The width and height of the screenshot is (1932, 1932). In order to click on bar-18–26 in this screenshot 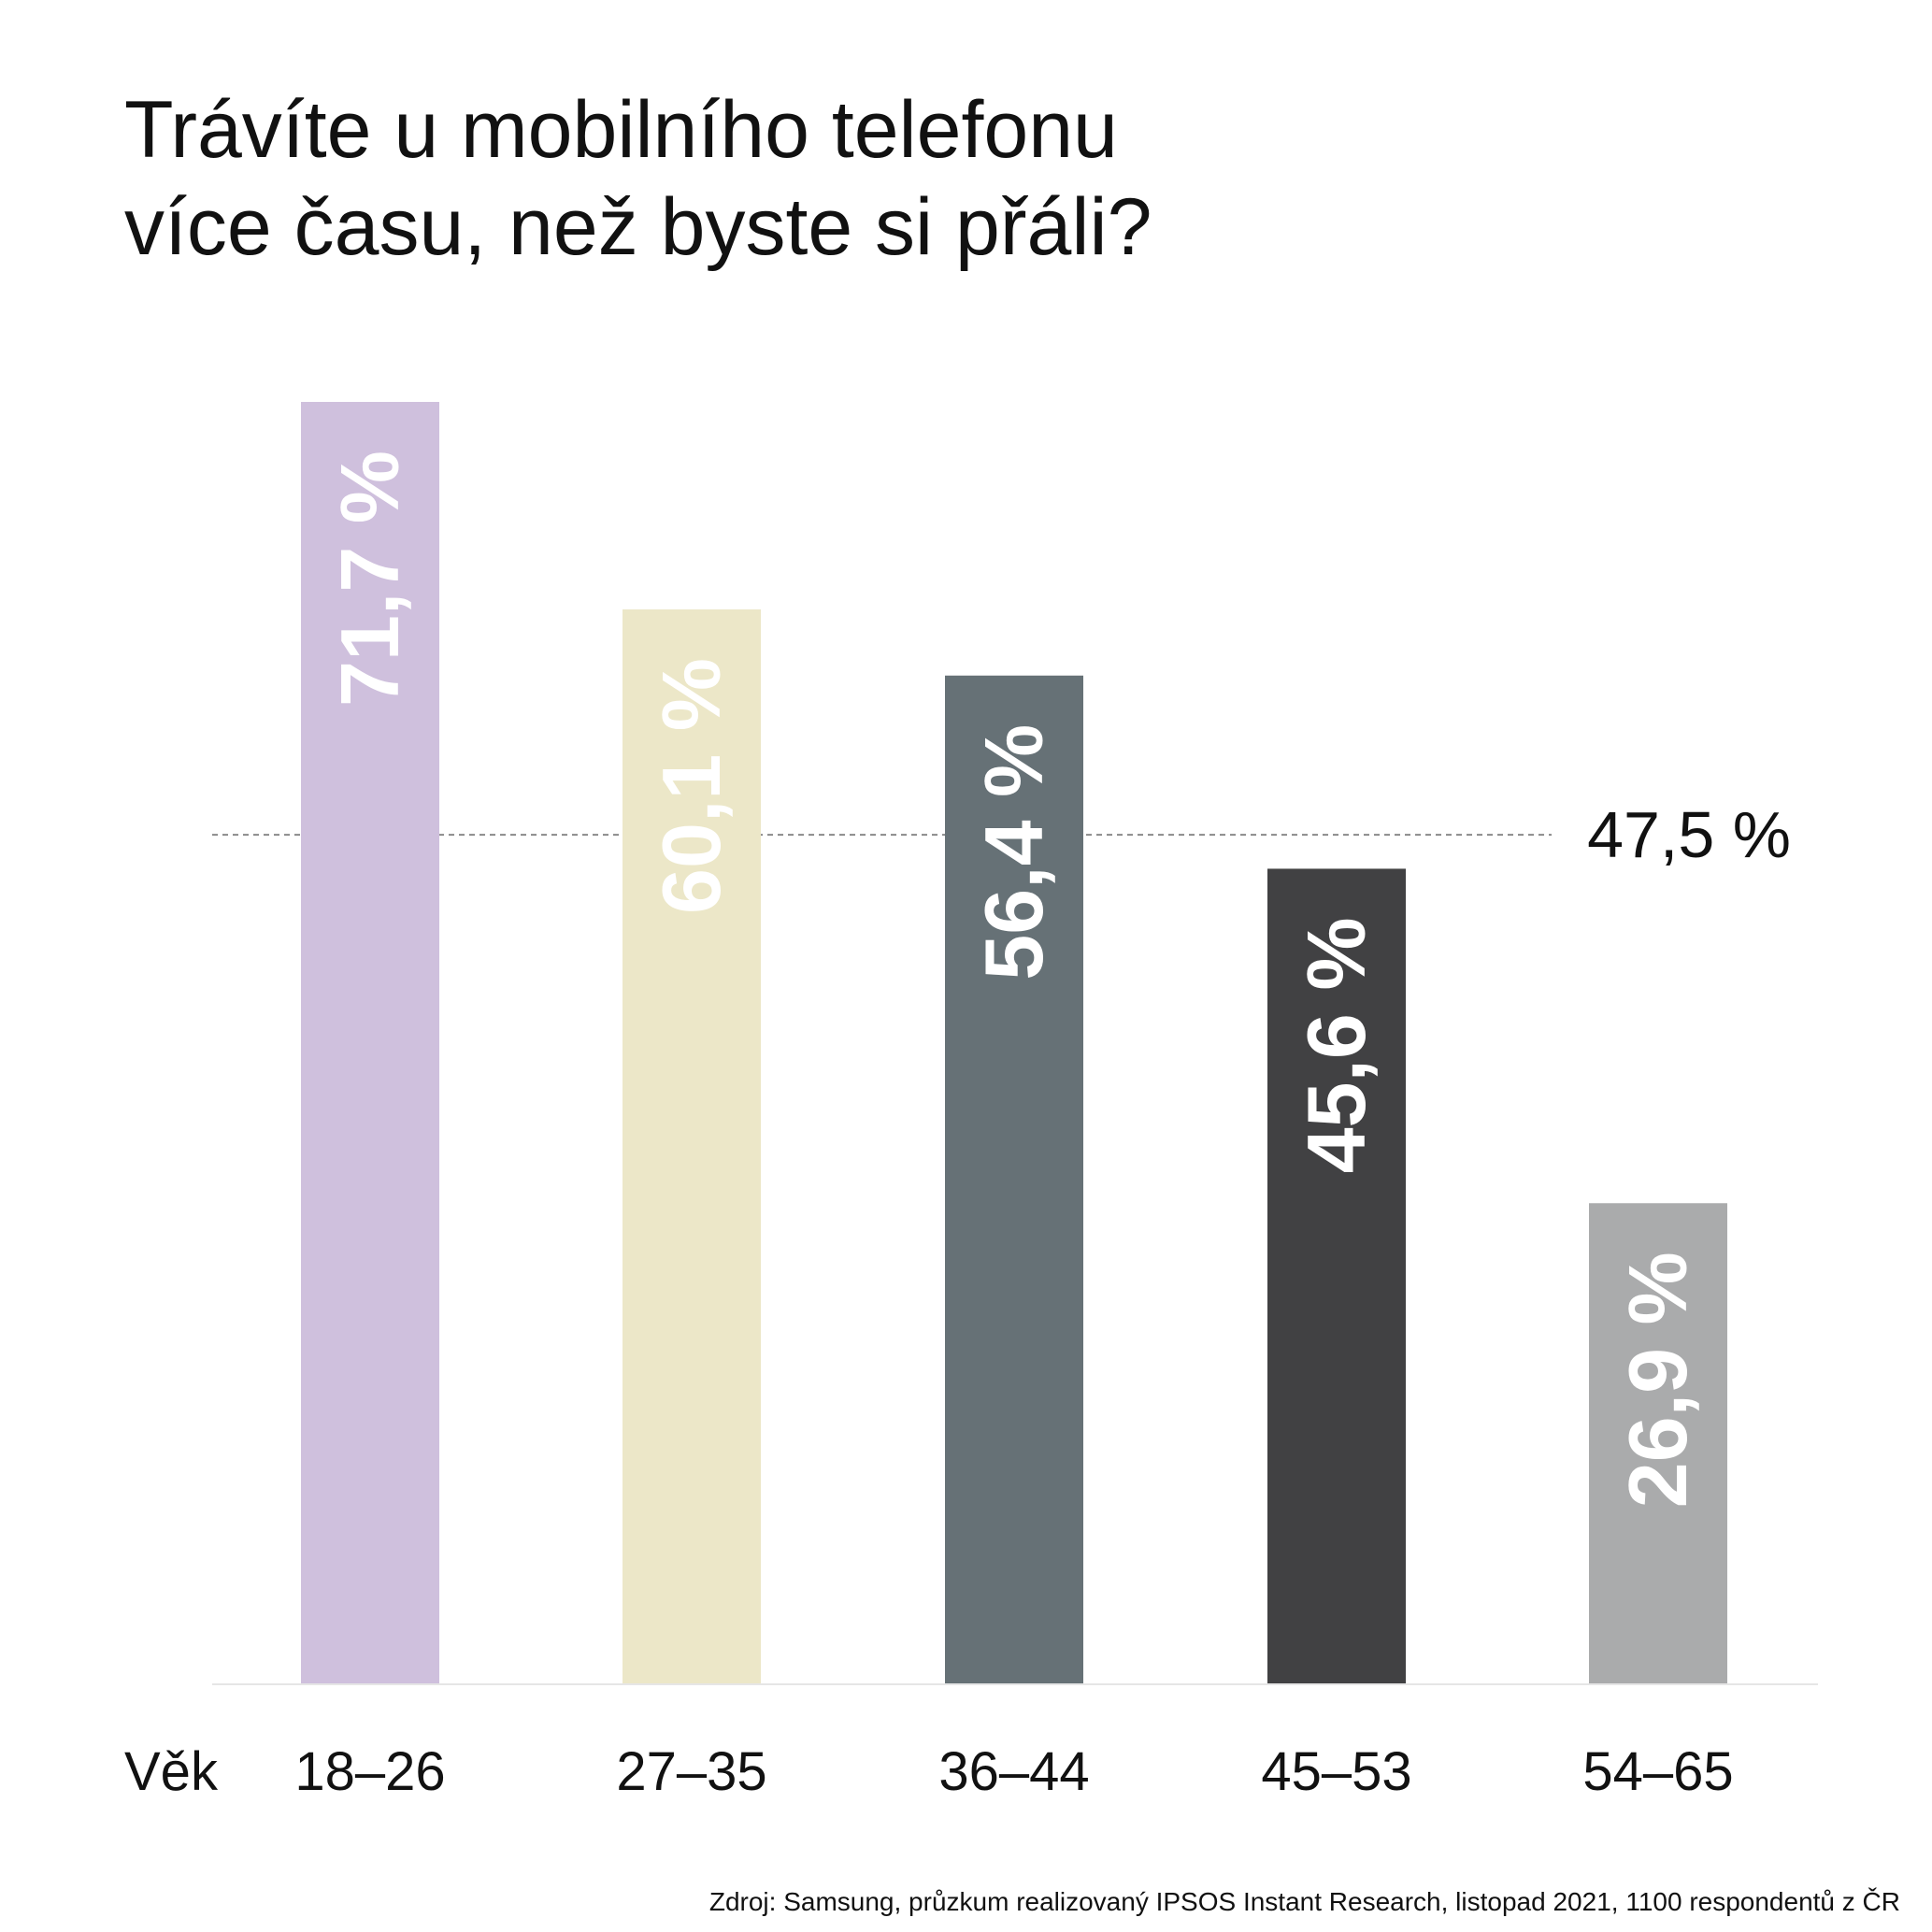, I will do `click(370, 1043)`.